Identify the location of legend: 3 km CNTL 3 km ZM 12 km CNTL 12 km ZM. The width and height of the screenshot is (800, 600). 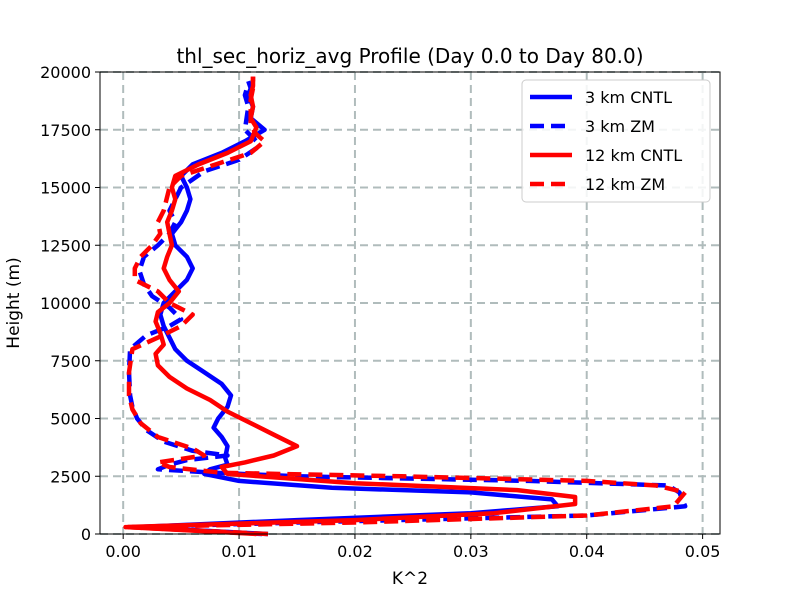
(616, 141).